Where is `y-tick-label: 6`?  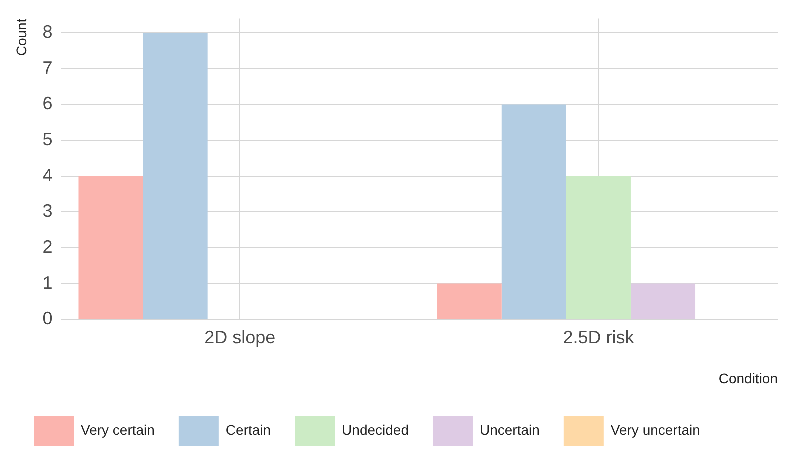
y-tick-label: 6 is located at coordinates (47, 104).